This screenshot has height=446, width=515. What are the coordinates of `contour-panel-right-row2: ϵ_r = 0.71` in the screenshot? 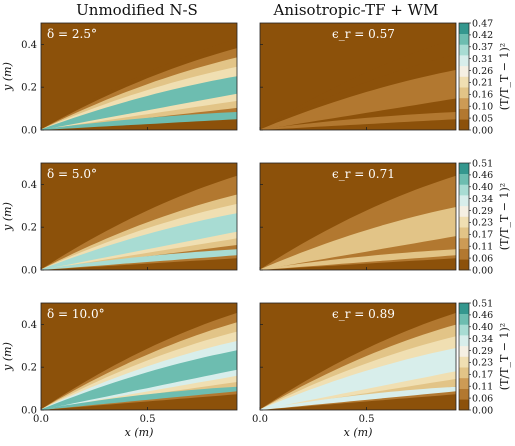 It's located at (358, 216).